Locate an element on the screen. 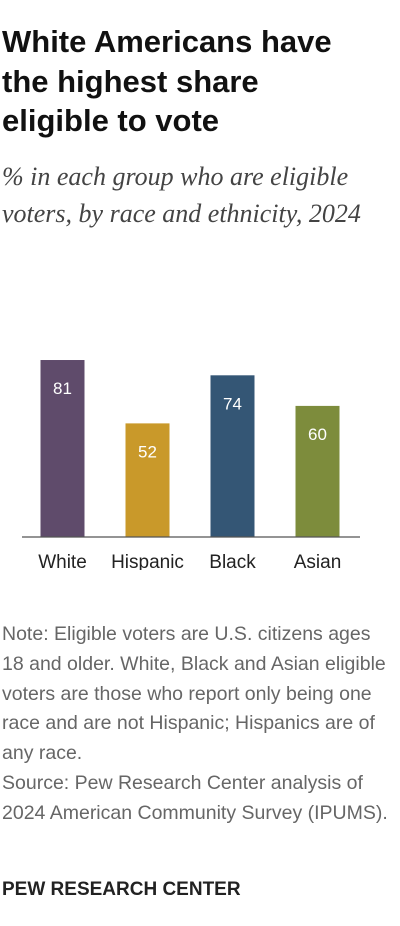  value-label: 52 is located at coordinates (147, 451).